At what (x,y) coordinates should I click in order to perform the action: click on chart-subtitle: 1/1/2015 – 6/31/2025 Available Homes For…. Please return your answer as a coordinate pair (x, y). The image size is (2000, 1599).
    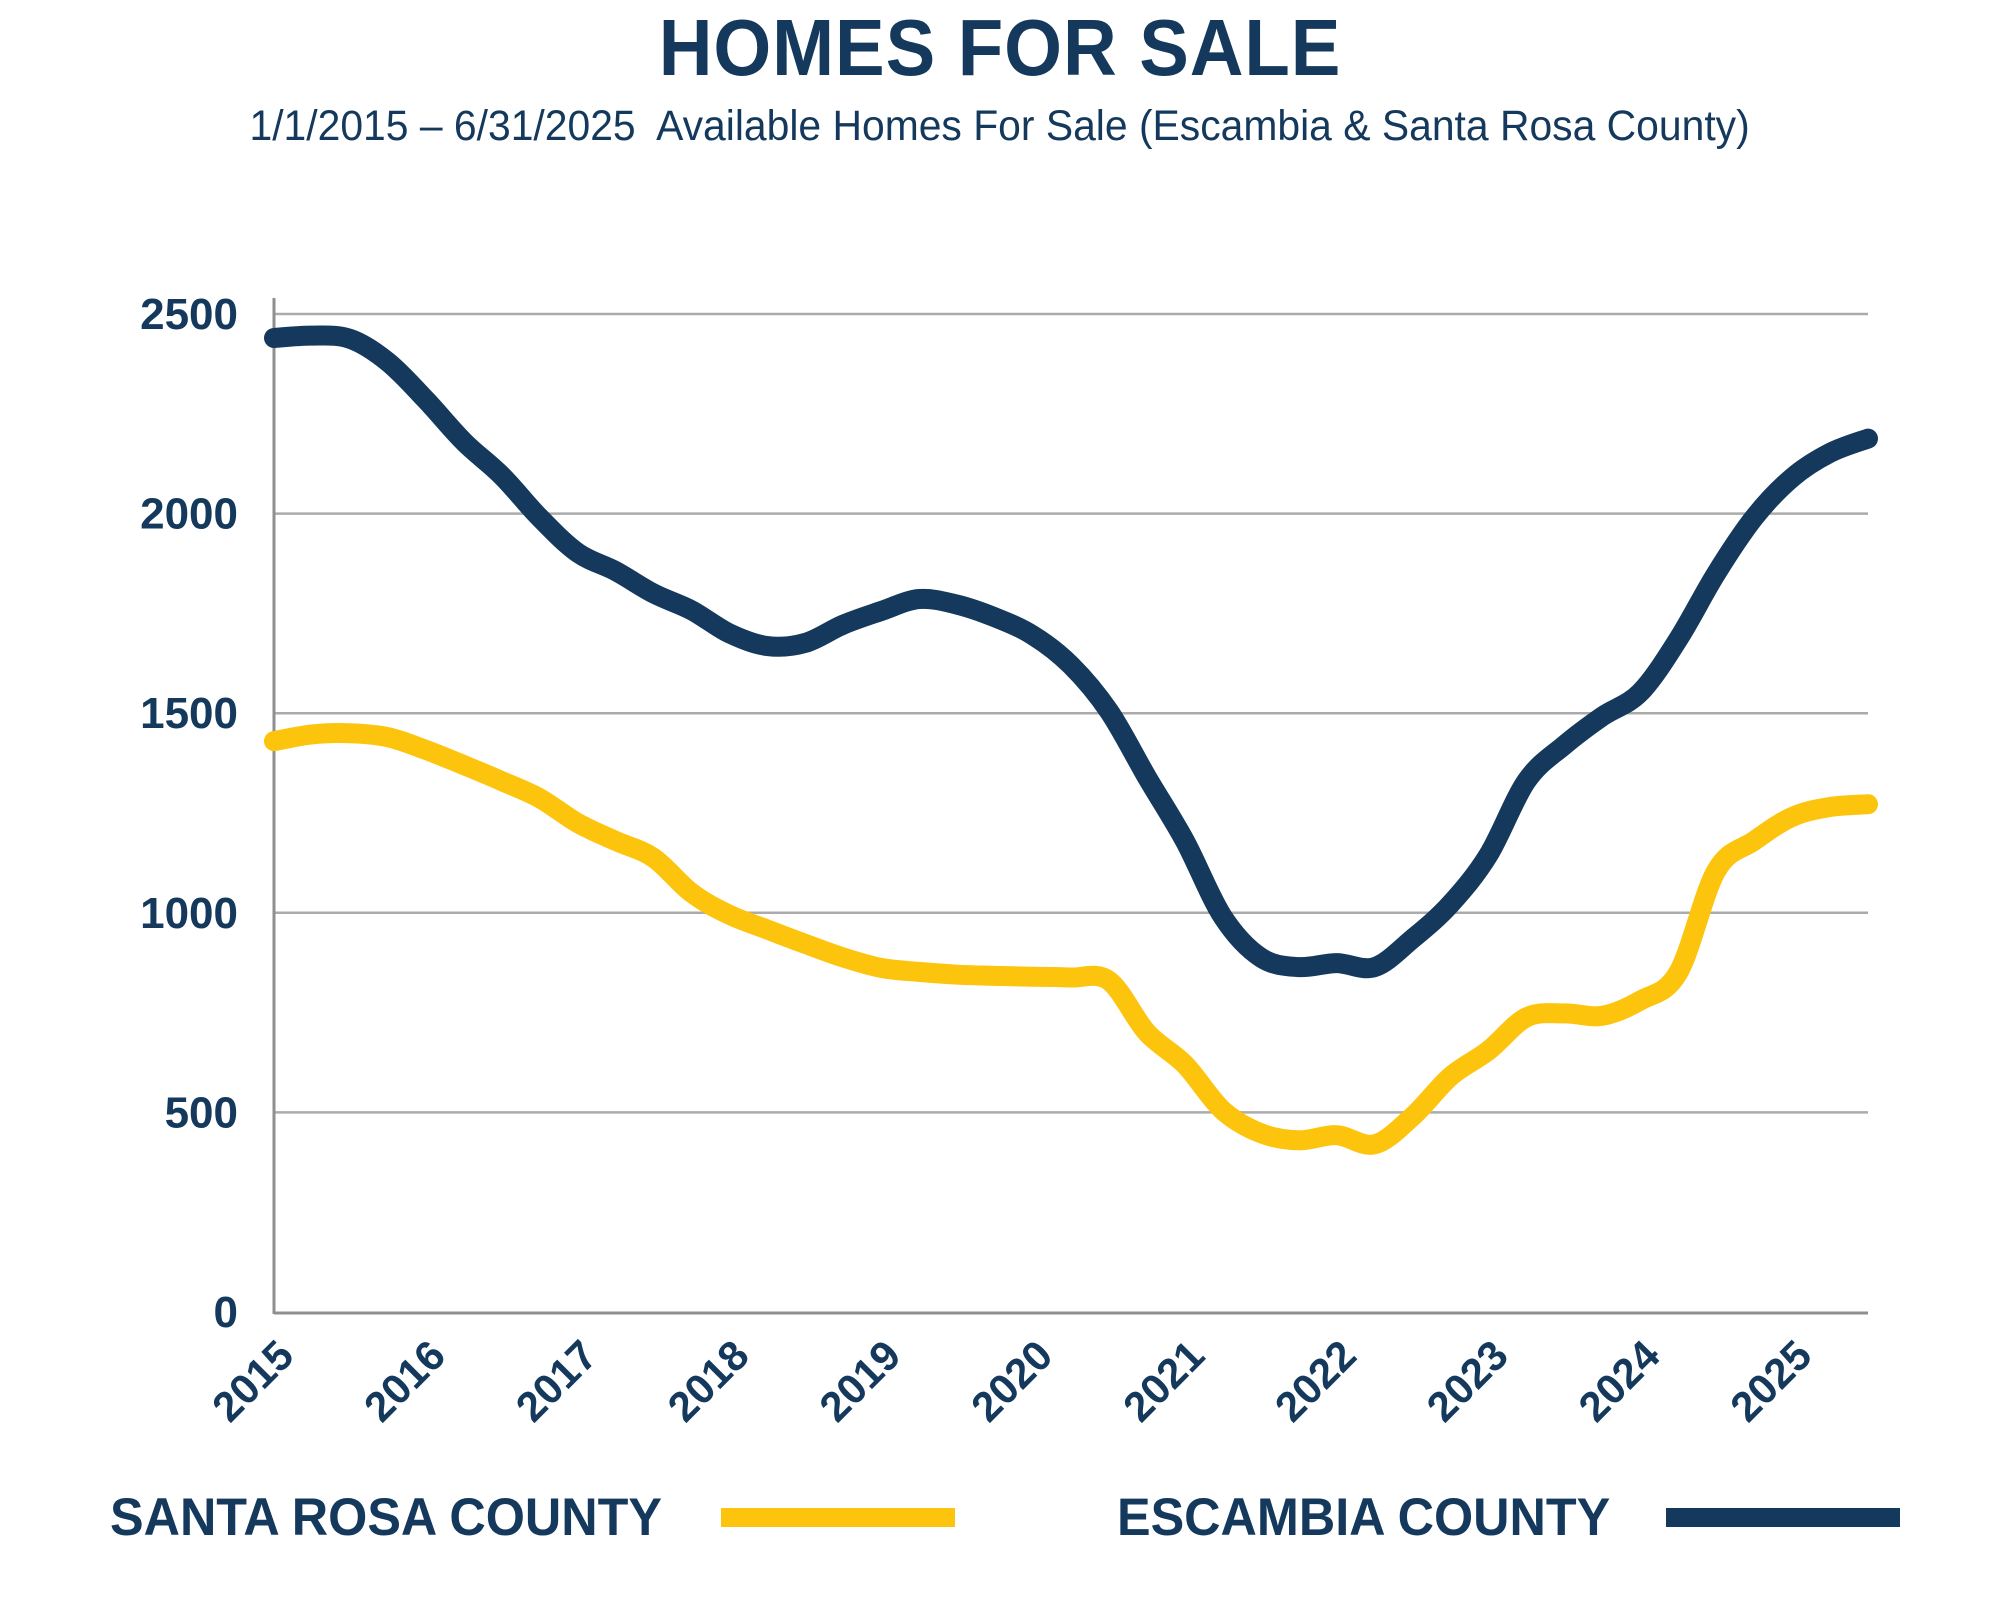
    Looking at the image, I should click on (1000, 126).